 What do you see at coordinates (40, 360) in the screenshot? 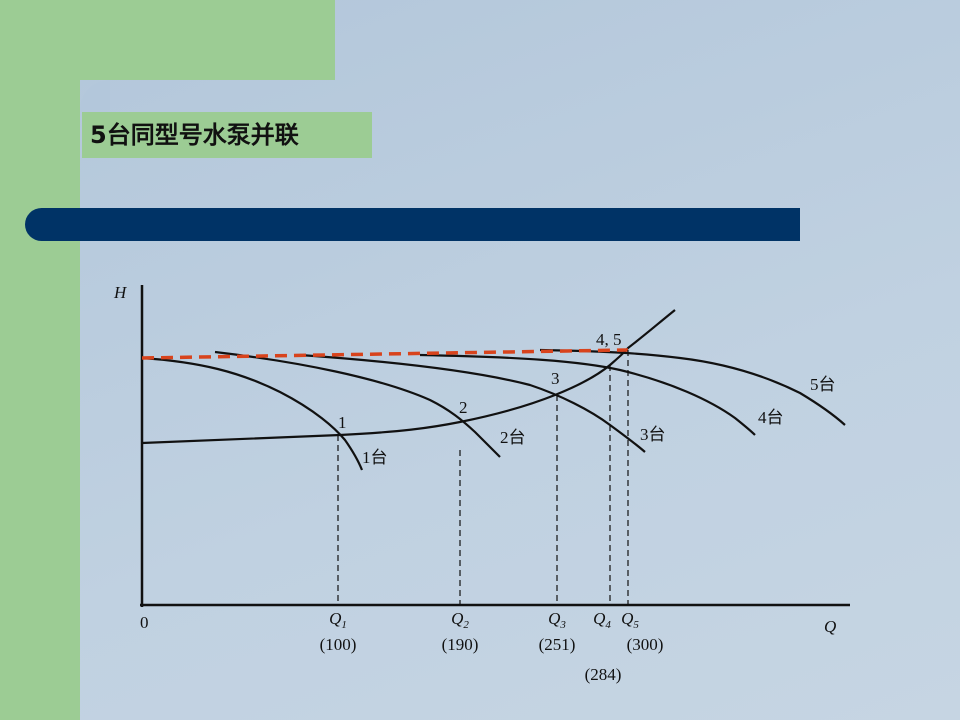
I see `green-strip` at bounding box center [40, 360].